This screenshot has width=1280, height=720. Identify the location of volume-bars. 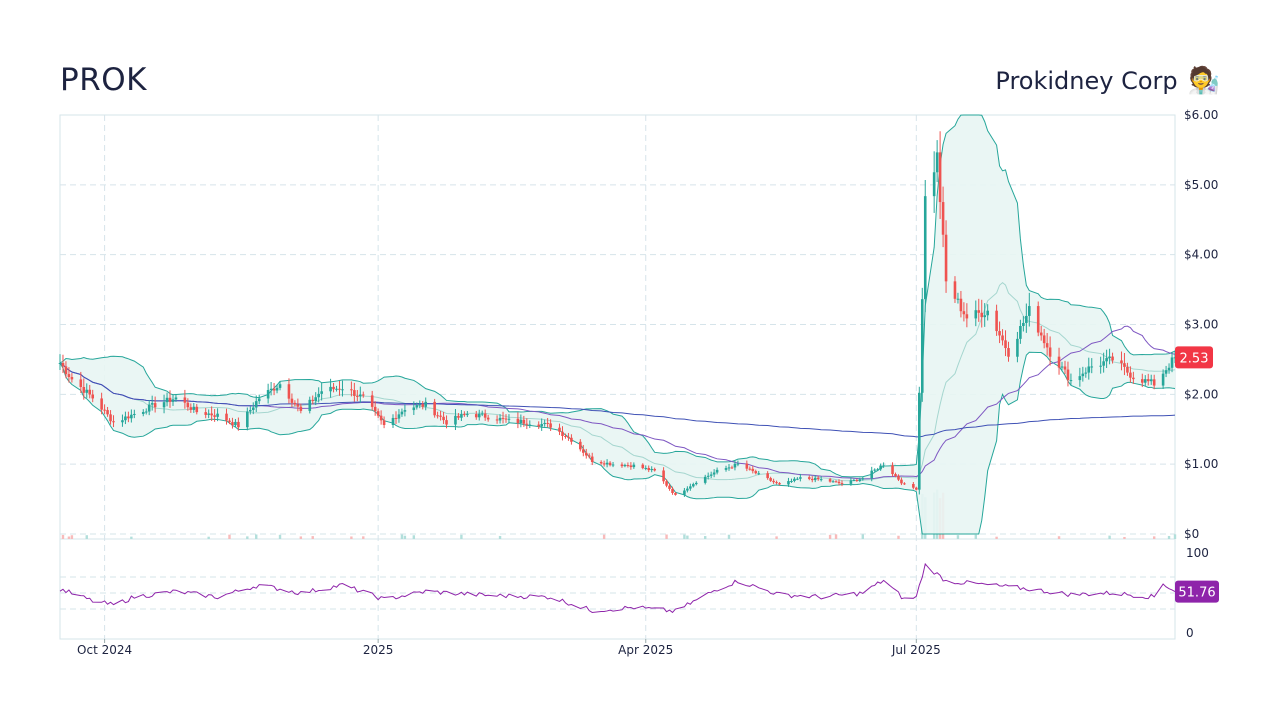
(619, 514).